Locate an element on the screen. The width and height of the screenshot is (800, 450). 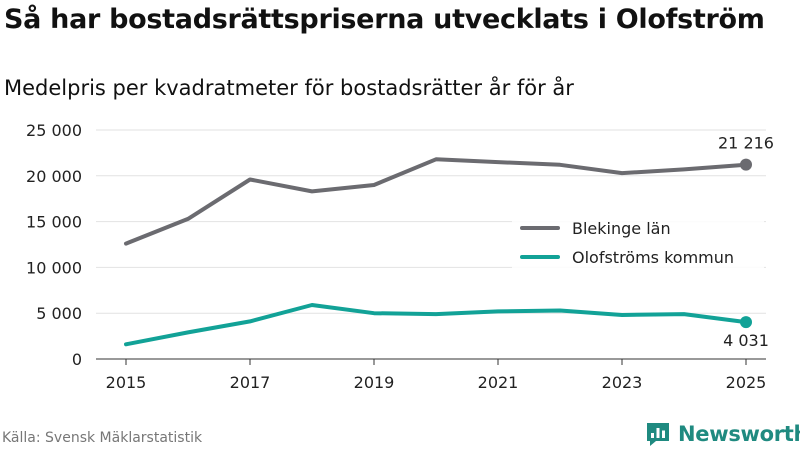
y-tick-label: 10 000 is located at coordinates (54, 267).